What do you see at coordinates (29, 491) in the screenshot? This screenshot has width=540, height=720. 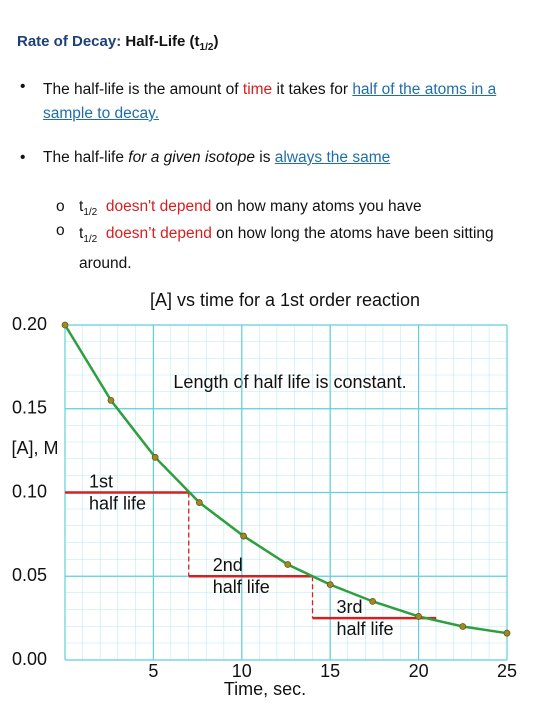 I see `y-tick-label: 0.10` at bounding box center [29, 491].